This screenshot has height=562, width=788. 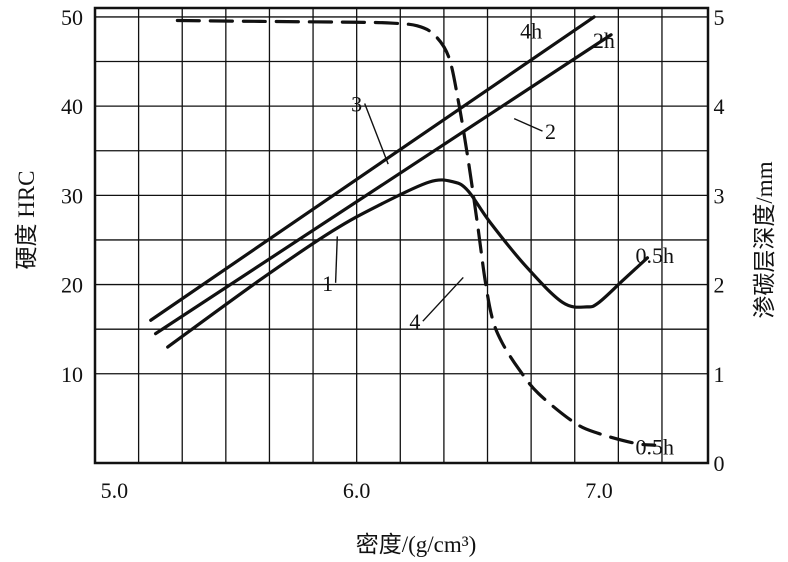 What do you see at coordinates (356, 103) in the screenshot?
I see `annotation-4: 3` at bounding box center [356, 103].